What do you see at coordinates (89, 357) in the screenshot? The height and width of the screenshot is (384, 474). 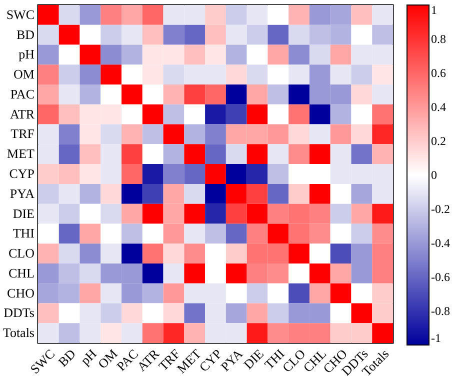 I see `x-tick-label: pH` at bounding box center [89, 357].